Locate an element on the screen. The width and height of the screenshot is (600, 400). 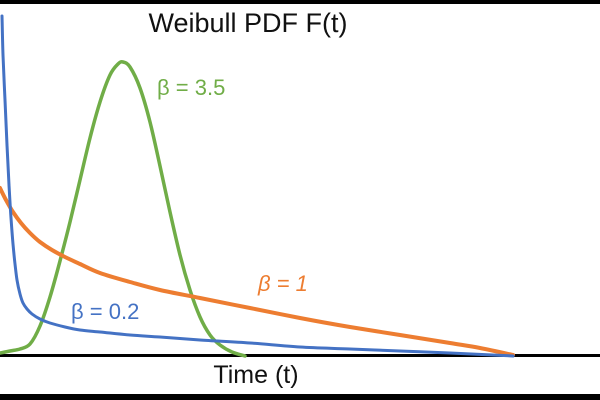
x-axis-label: Time (t) is located at coordinates (256, 375).